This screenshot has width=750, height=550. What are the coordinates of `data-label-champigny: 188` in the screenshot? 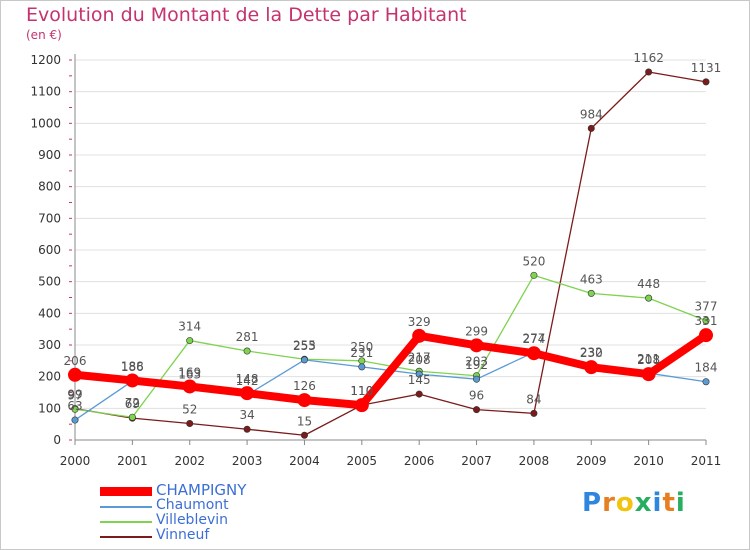 It's located at (132, 366).